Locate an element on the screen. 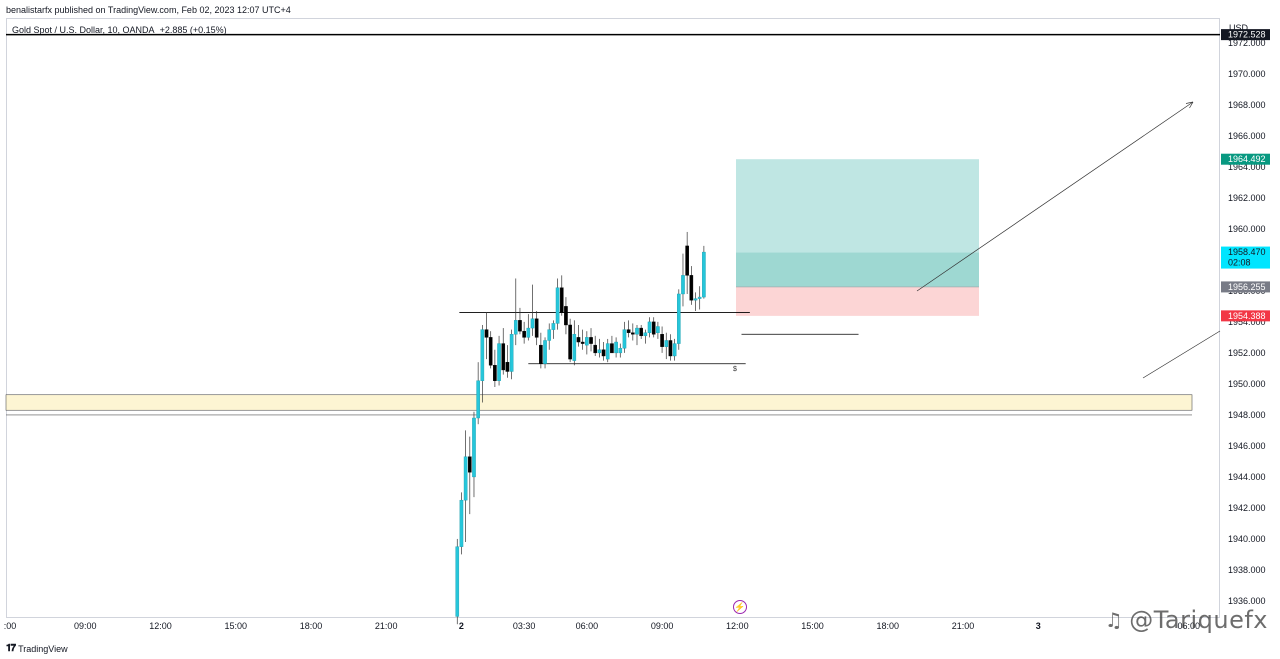  price-tag-entry: 1956.255 is located at coordinates (1245, 287).